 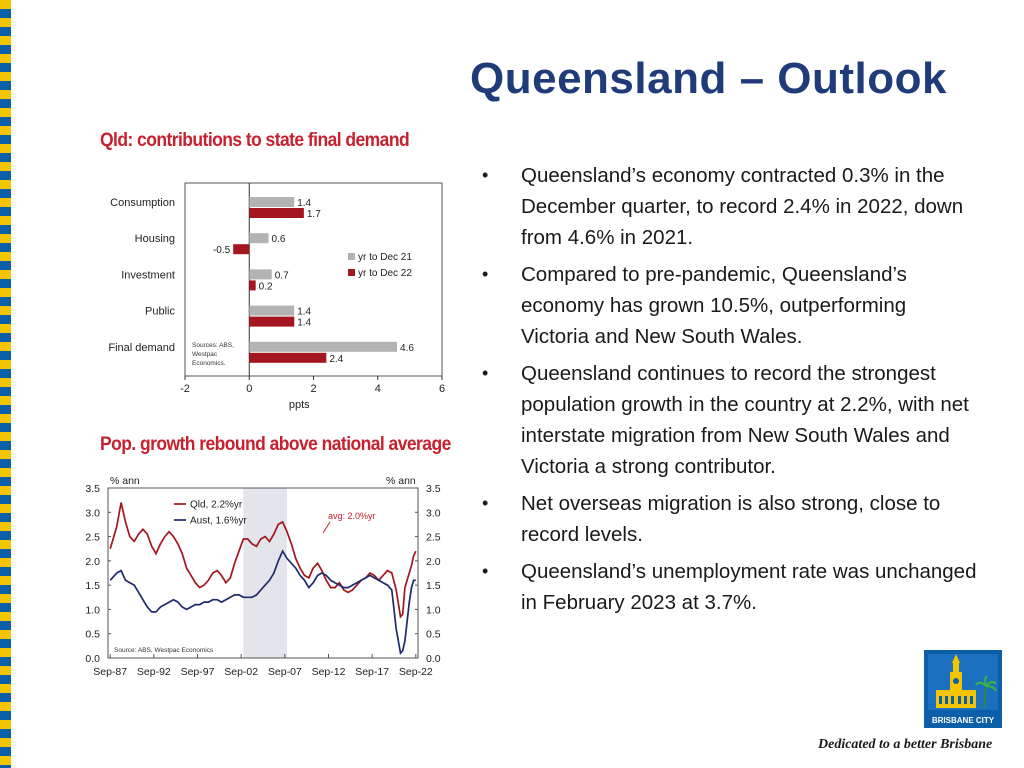 What do you see at coordinates (92, 489) in the screenshot?
I see `y-tick-label-left: 3.5` at bounding box center [92, 489].